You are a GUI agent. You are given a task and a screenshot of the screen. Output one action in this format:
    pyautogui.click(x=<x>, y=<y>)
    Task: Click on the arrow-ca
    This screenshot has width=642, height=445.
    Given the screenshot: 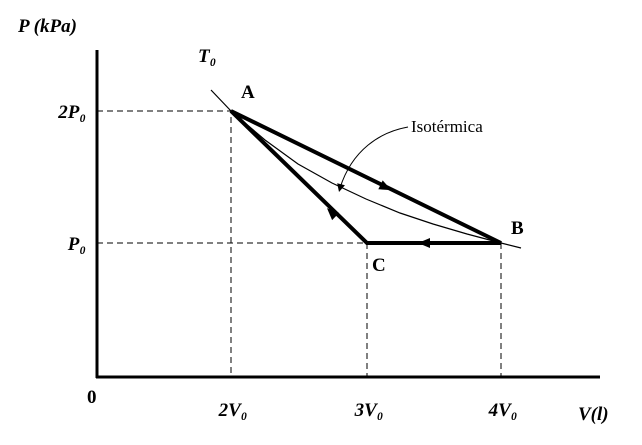 What is the action you would take?
    pyautogui.click(x=333, y=214)
    